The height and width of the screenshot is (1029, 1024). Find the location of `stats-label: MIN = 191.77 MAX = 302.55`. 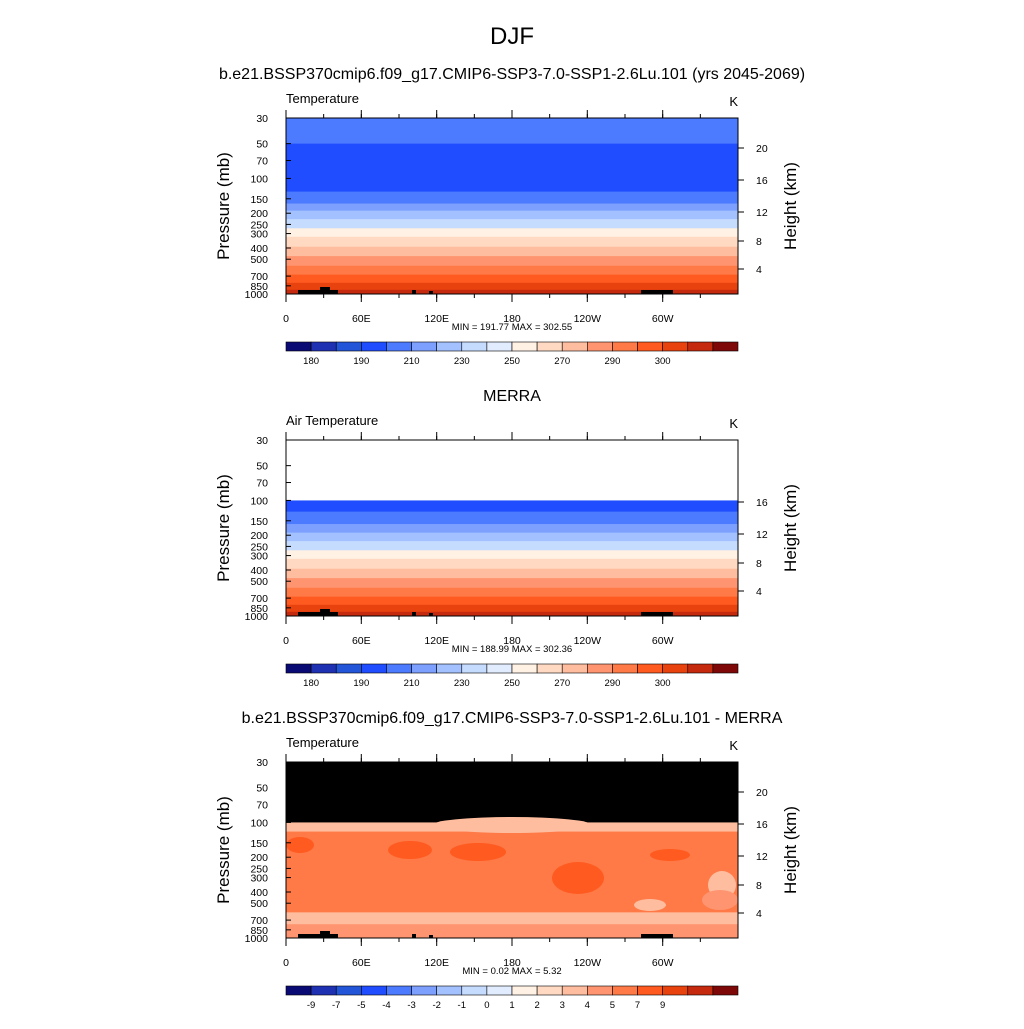

stats-label: MIN = 191.77 MAX = 302.55 is located at coordinates (512, 327).